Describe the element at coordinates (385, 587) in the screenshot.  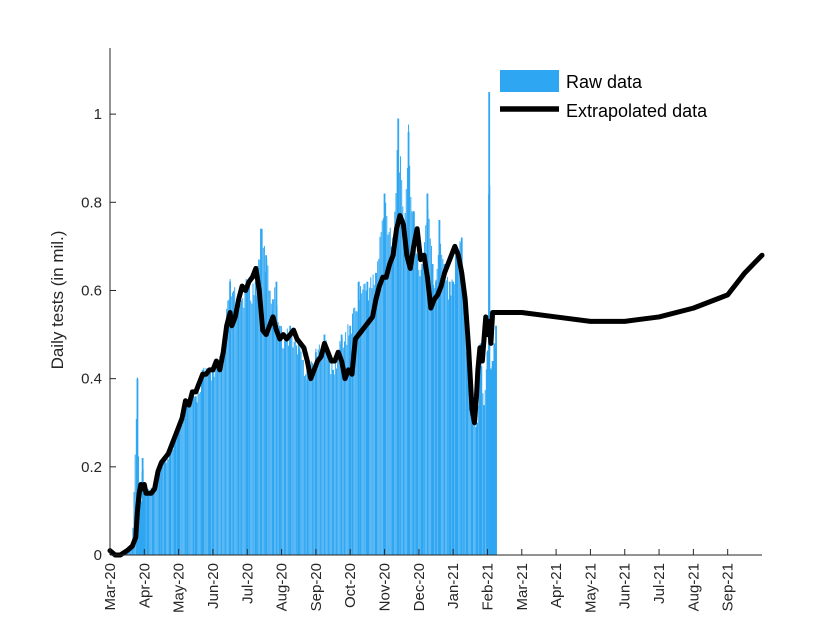
I see `x-tick-label: Nov-20` at that location.